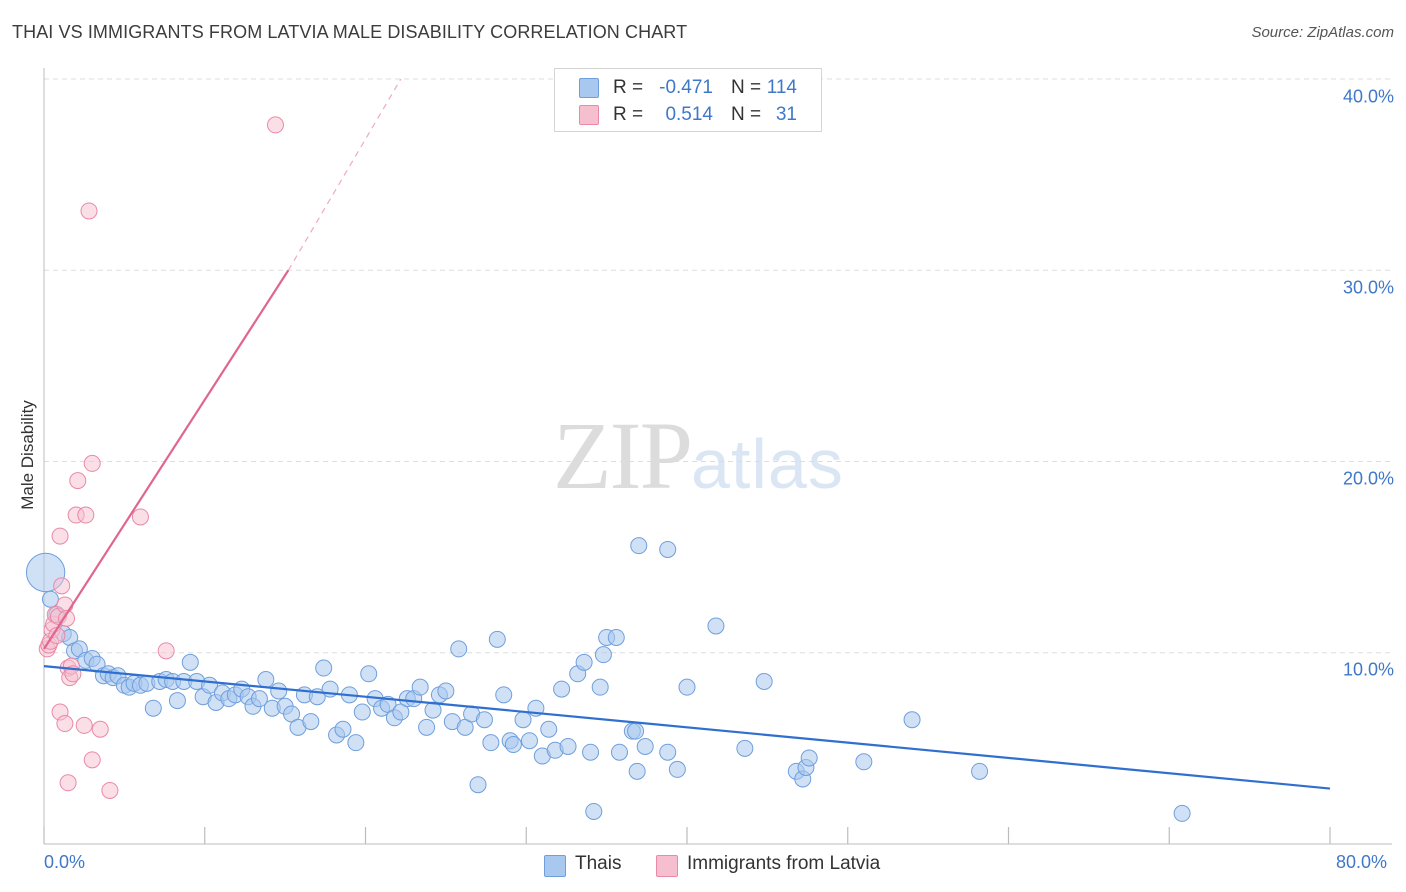 Image resolution: width=1406 pixels, height=892 pixels. I want to click on series-legend-swatch-latvia, so click(667, 866).